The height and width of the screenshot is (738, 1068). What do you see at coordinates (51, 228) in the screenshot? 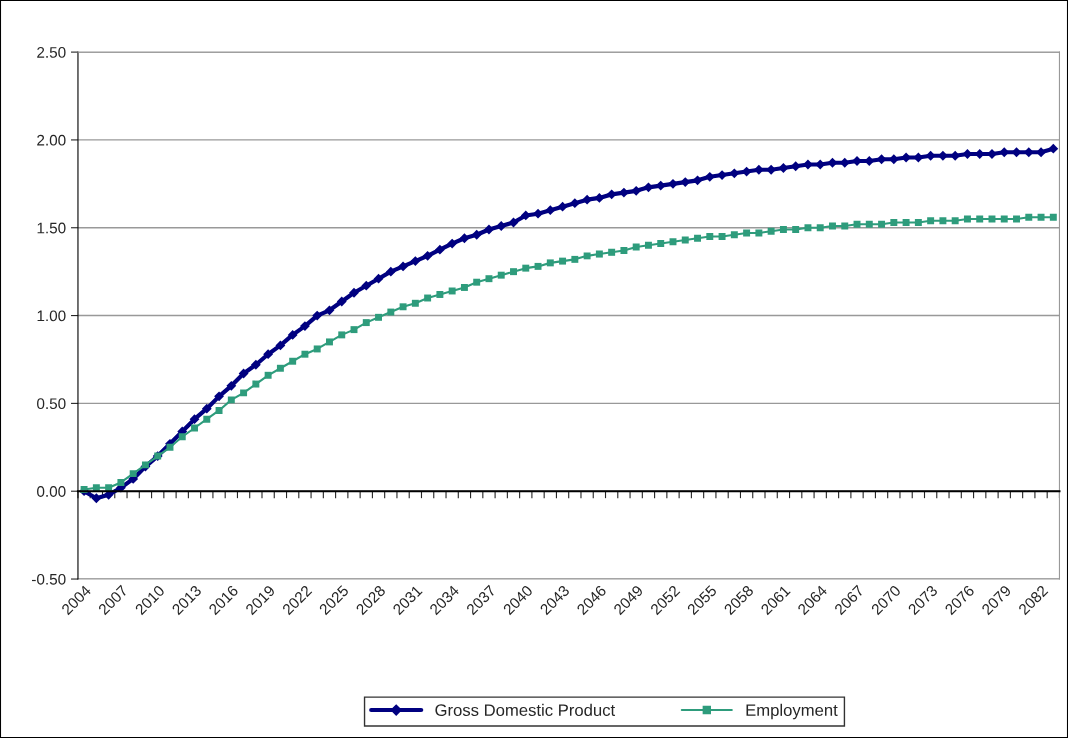
I see `y-tick-label: 1.50` at bounding box center [51, 228].